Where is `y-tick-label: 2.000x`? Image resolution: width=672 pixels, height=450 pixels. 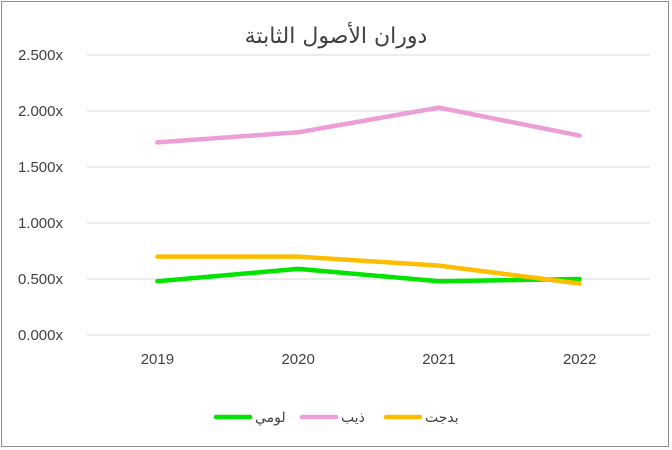 y-tick-label: 2.000x is located at coordinates (41, 111).